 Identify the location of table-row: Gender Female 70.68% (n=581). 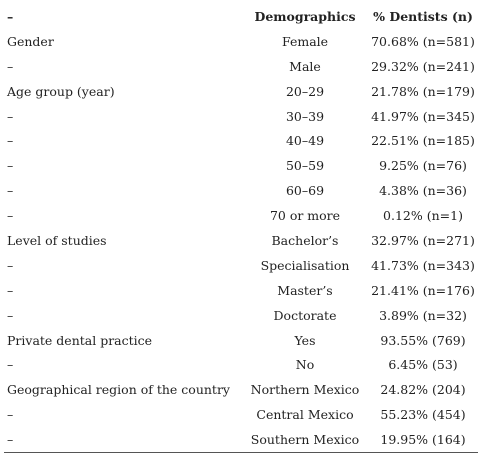
(241, 41).